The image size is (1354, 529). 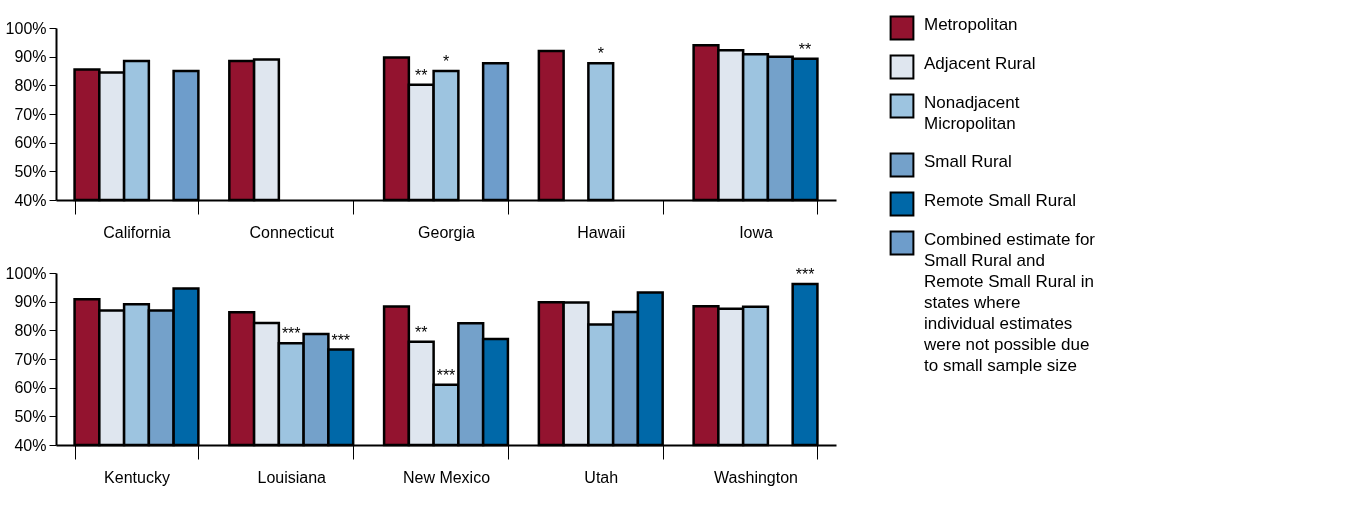 What do you see at coordinates (980, 63) in the screenshot?
I see `legend-label: Adjacent Rural` at bounding box center [980, 63].